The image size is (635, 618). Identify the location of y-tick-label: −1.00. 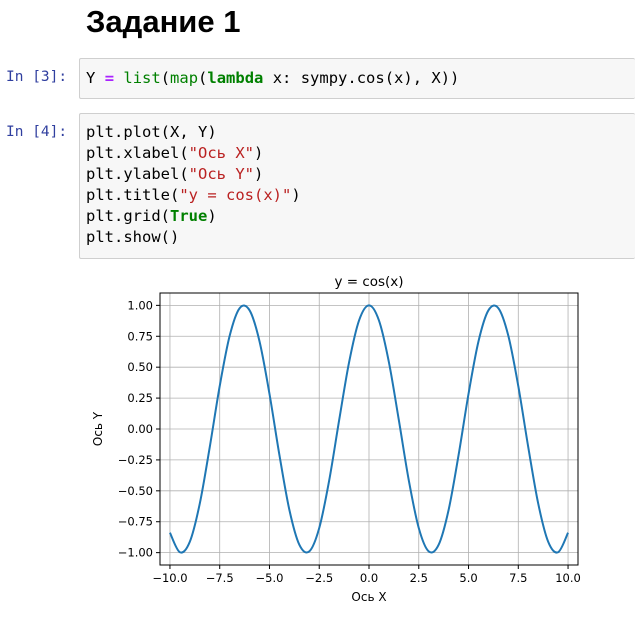
(135, 553).